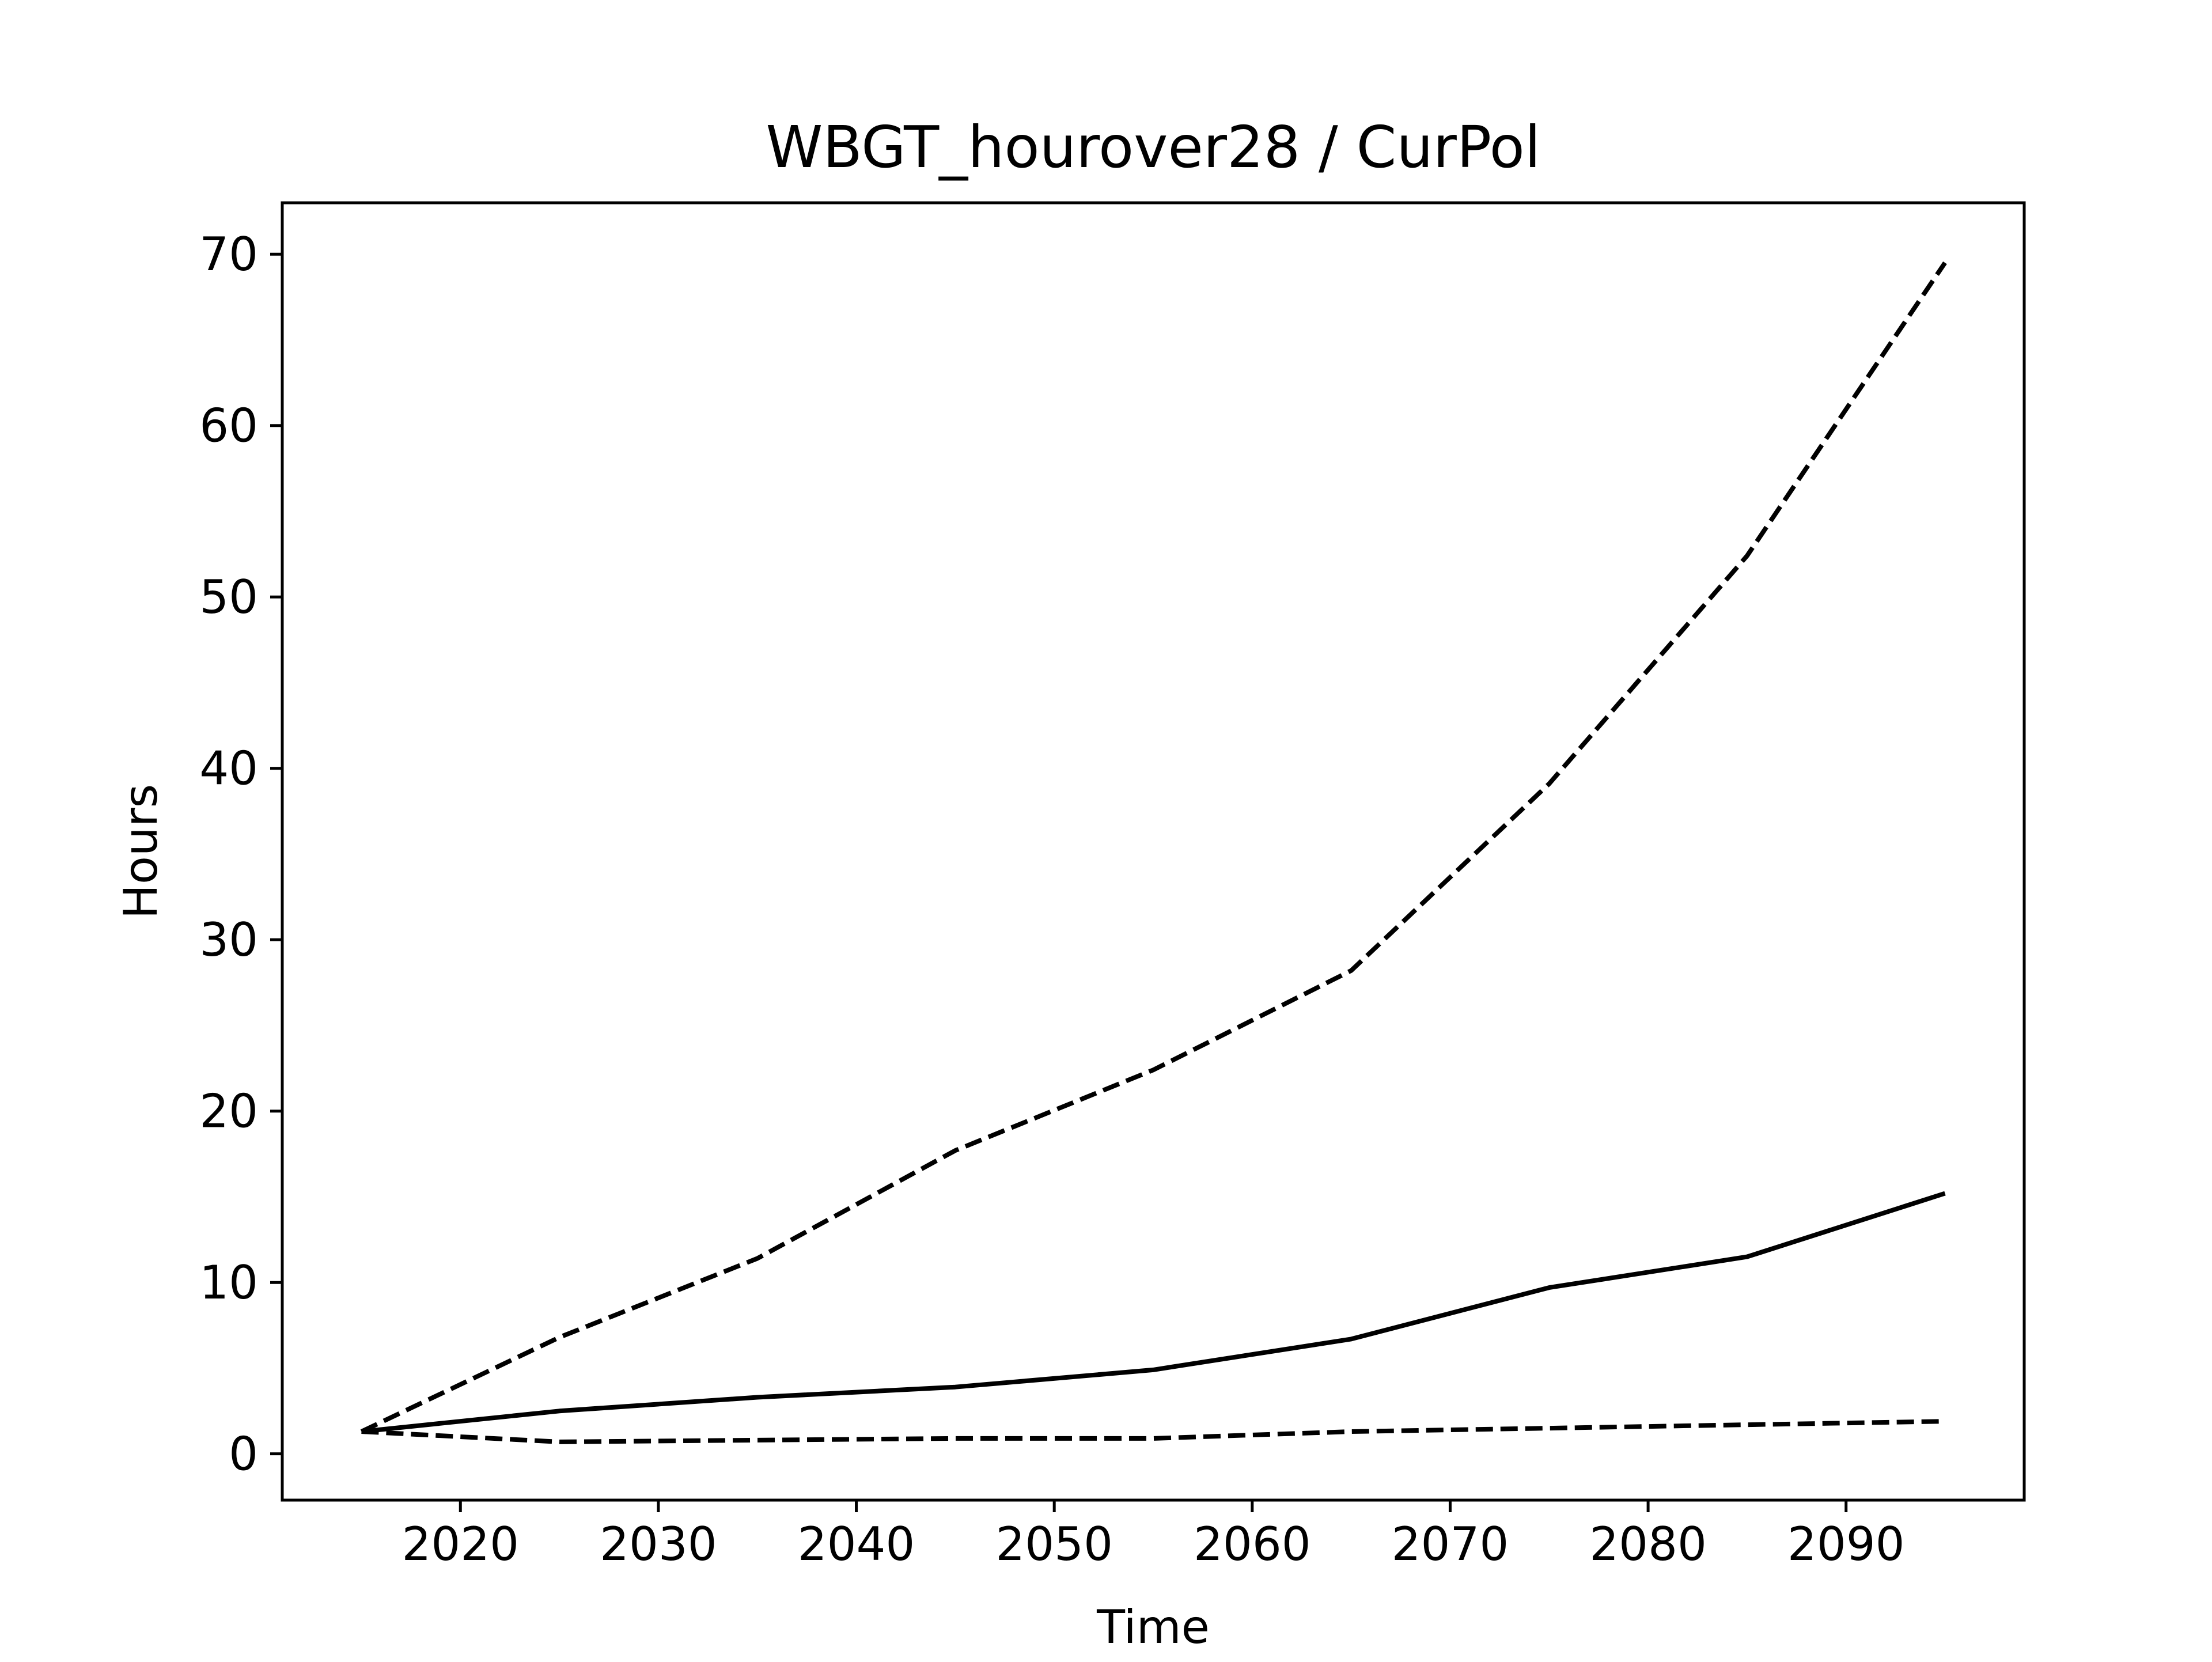  What do you see at coordinates (240, 855) in the screenshot?
I see `y-axis: 0 10 20 30 40 50 60 70` at bounding box center [240, 855].